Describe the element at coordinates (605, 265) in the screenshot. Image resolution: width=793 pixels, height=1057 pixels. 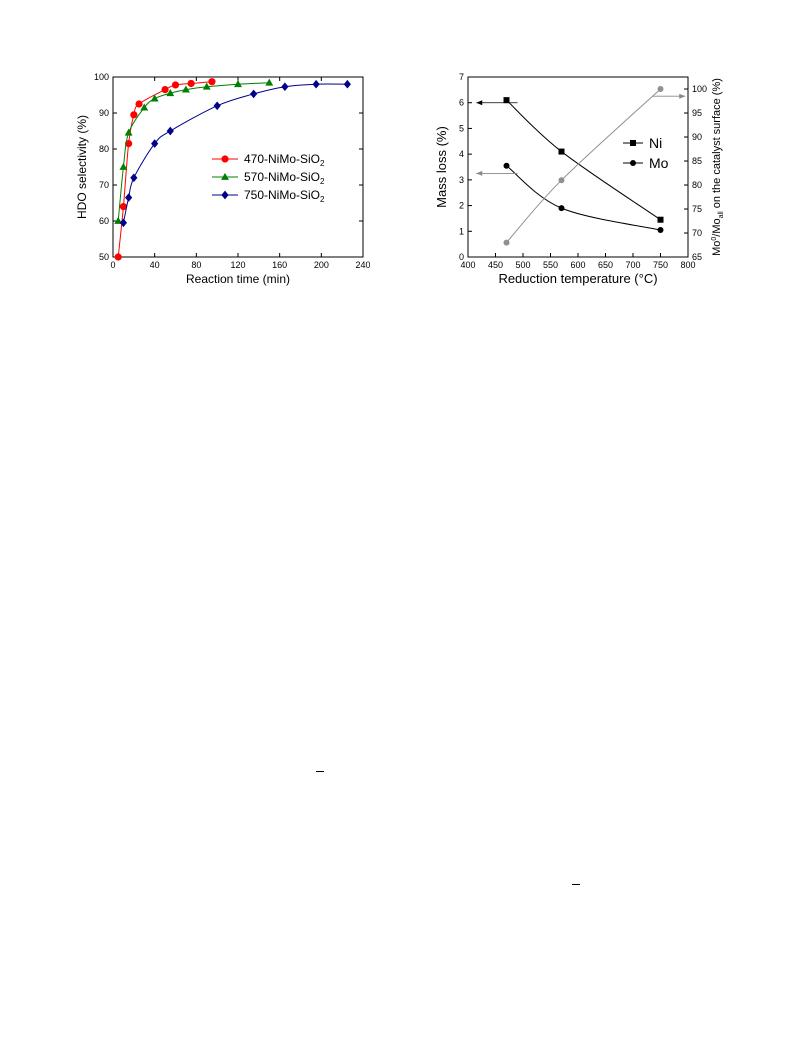
I see `x-tick-label: 650` at that location.